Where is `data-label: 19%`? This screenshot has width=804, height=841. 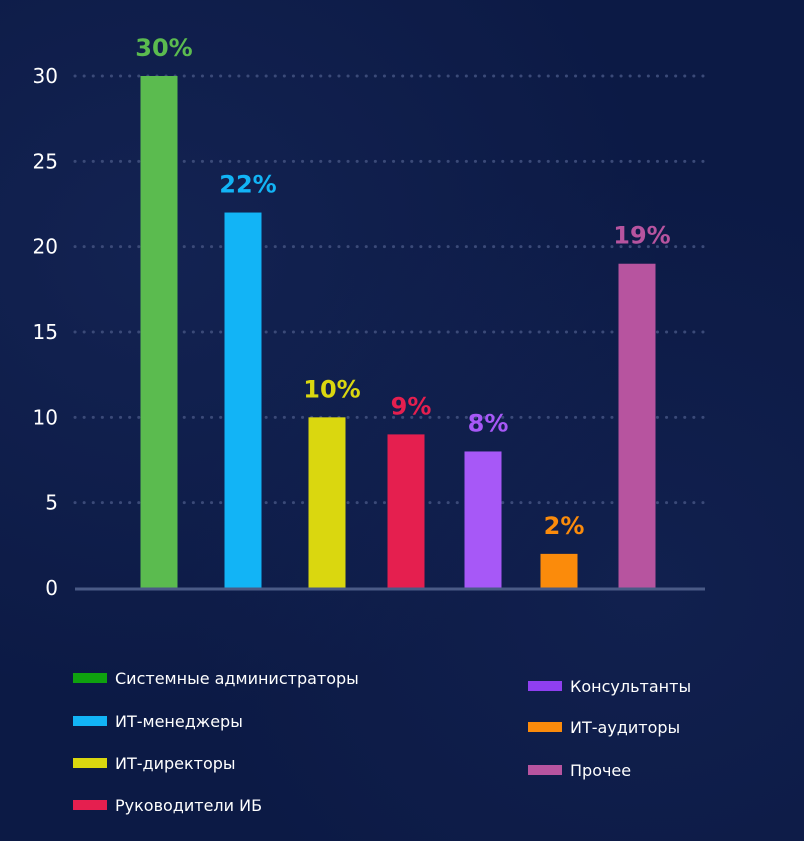
data-label: 19% is located at coordinates (641, 236).